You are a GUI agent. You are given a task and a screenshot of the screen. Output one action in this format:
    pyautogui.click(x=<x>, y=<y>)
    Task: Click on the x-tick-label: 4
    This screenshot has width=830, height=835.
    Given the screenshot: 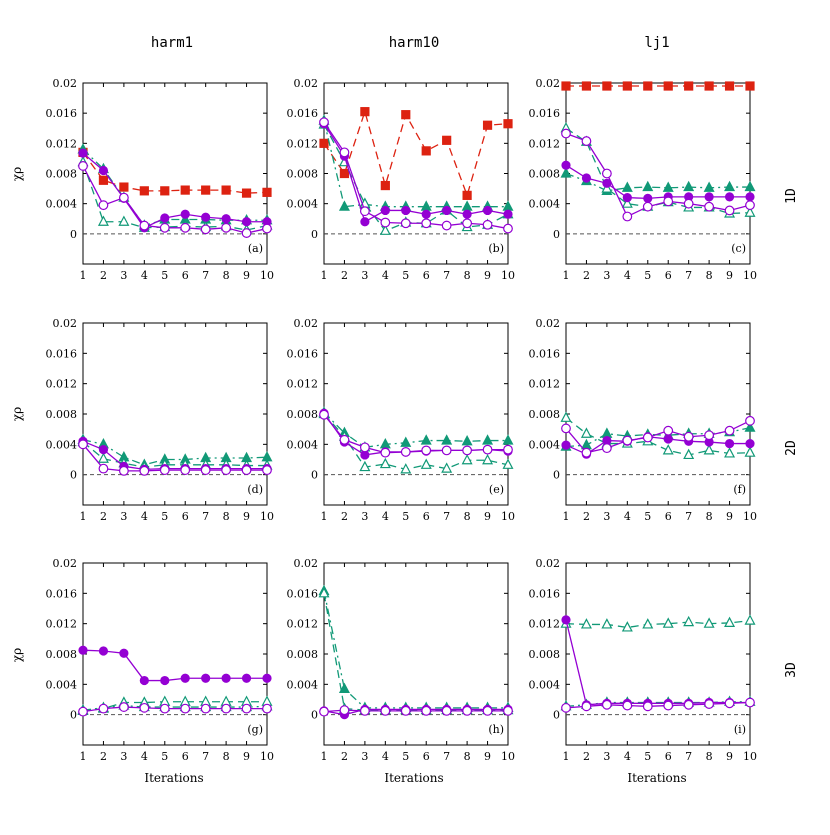 What is the action you would take?
    pyautogui.click(x=385, y=516)
    